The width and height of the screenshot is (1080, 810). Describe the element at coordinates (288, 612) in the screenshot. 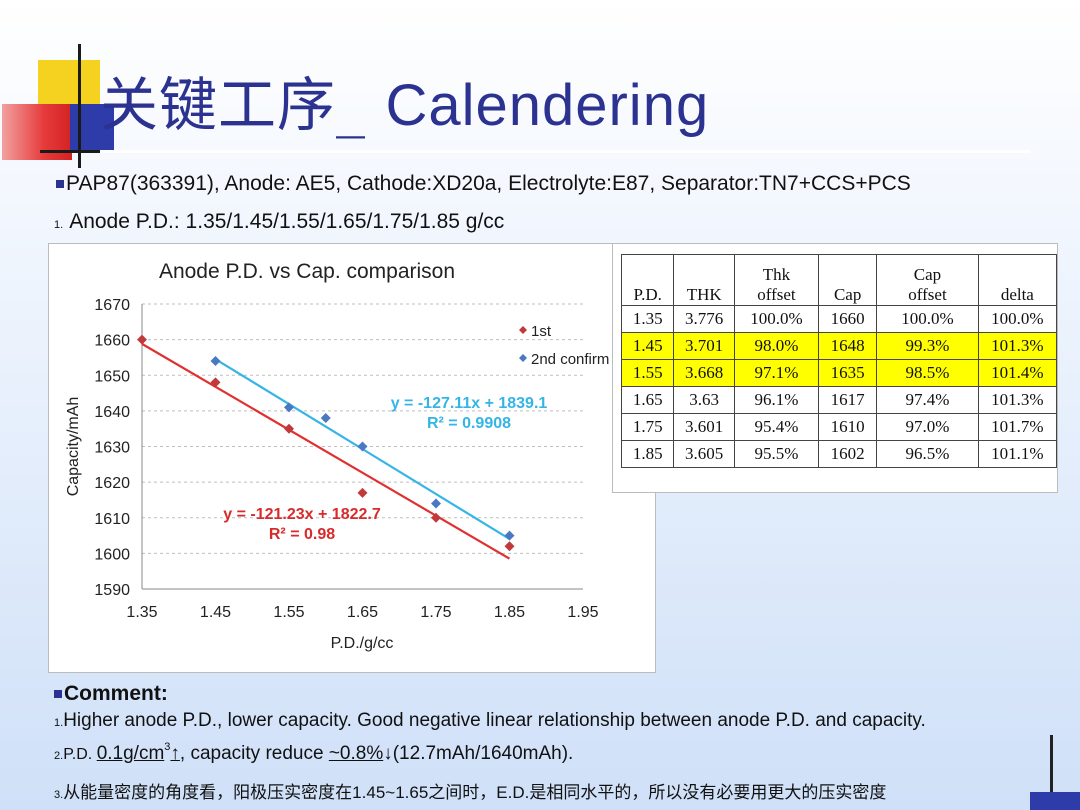

I see `x-tick-label: 1.55` at that location.